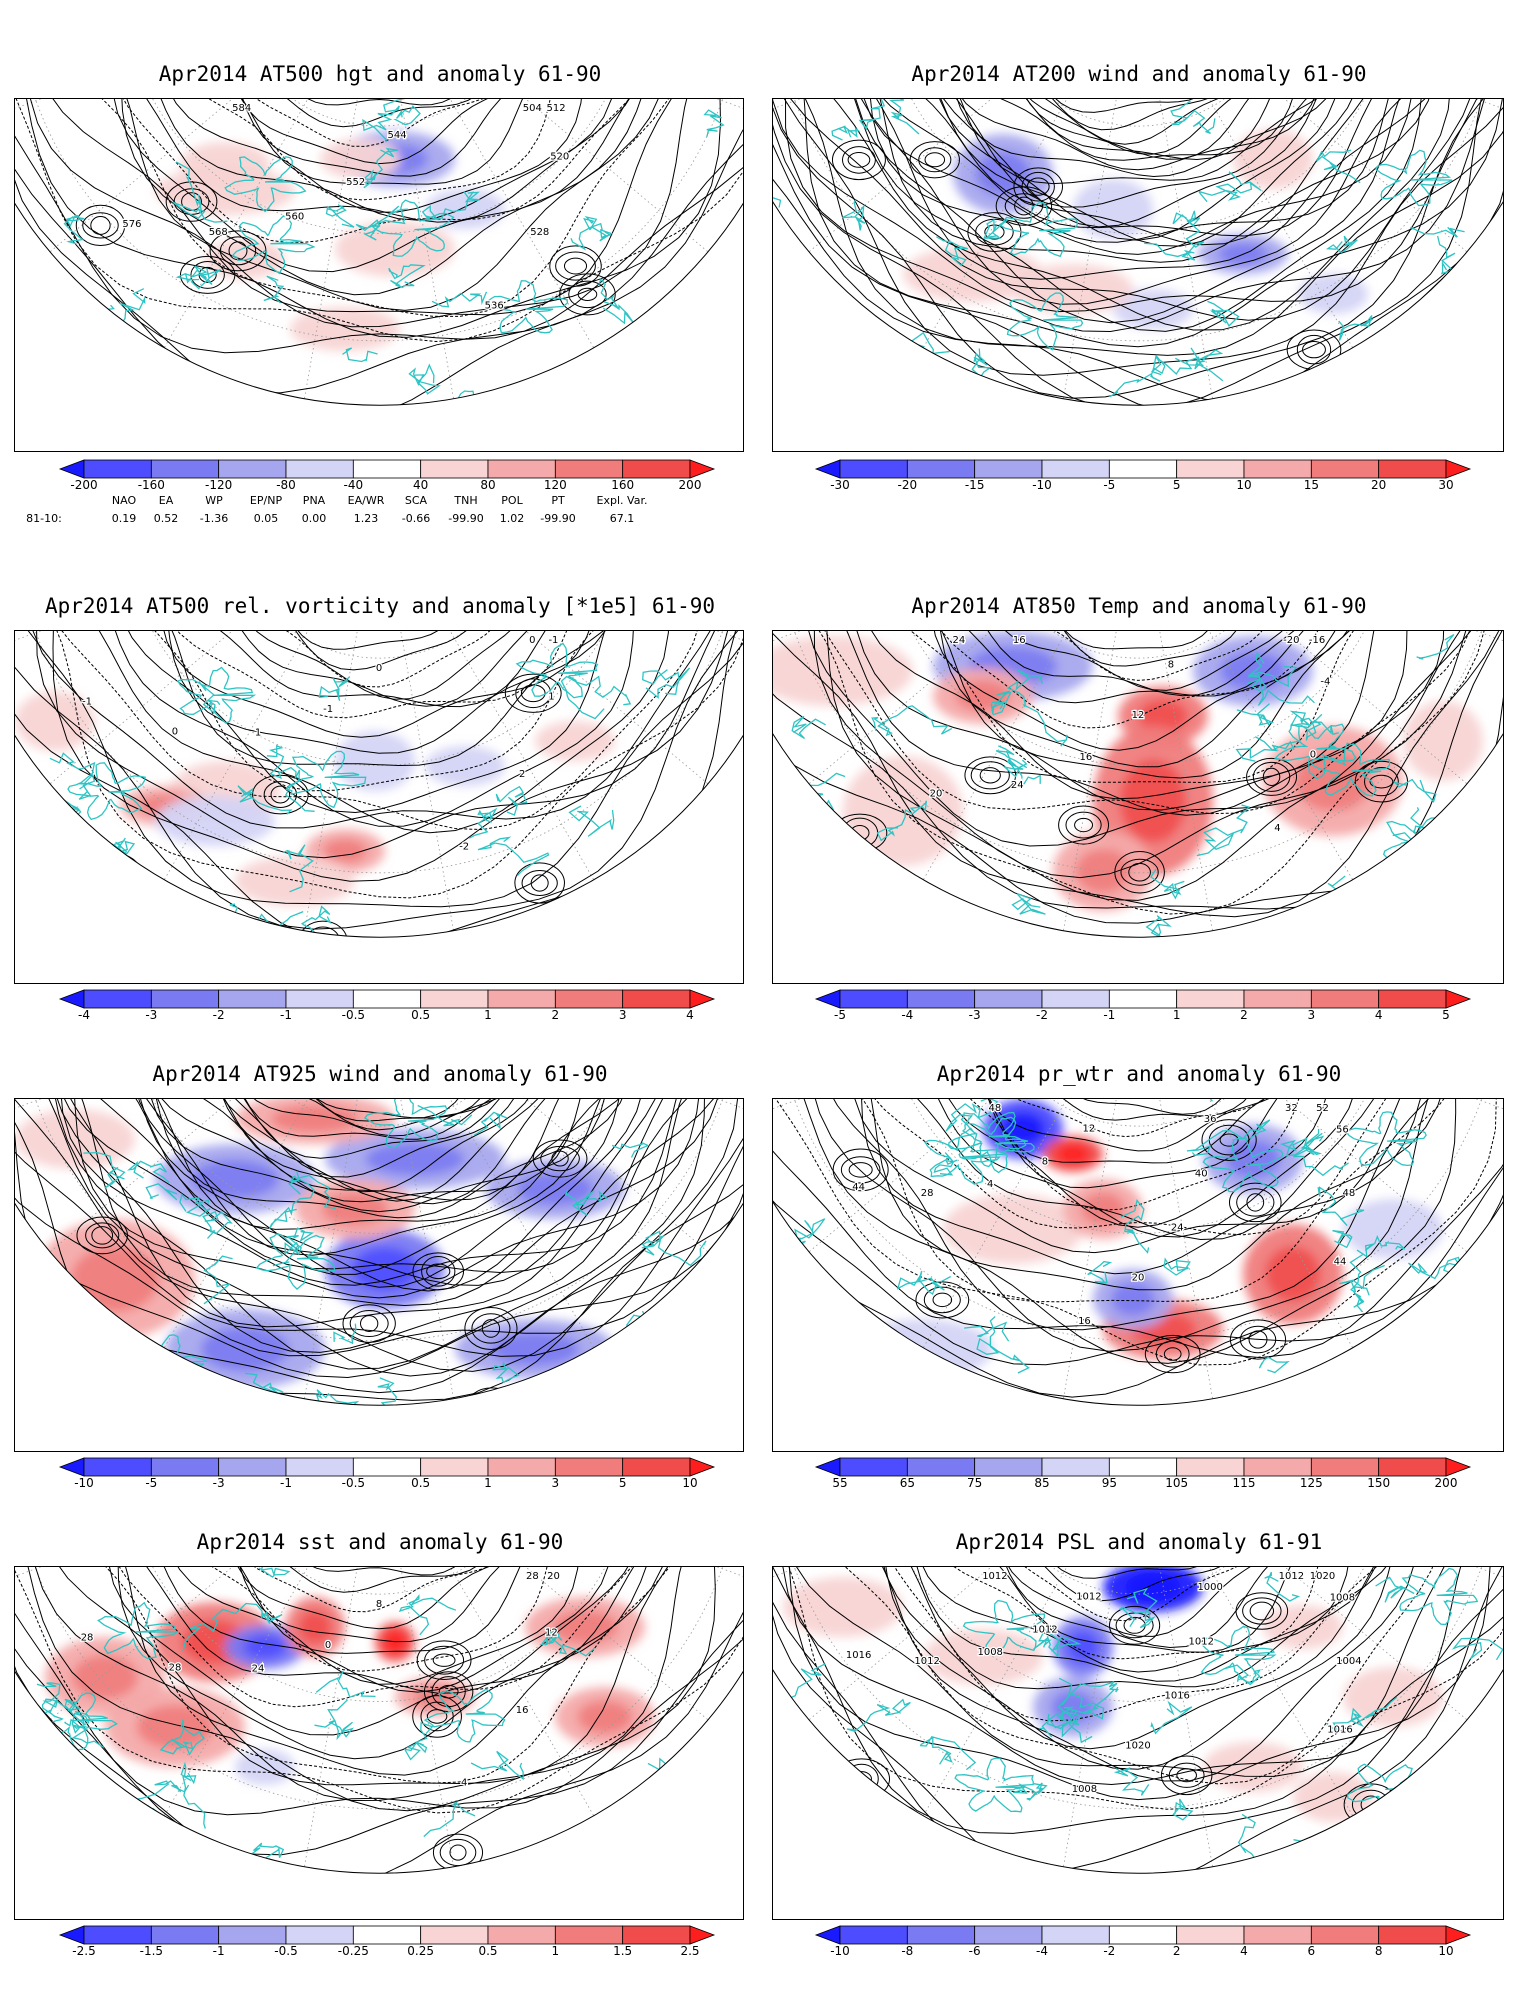  What do you see at coordinates (1291, 1576) in the screenshot?
I see `contour-label: 1012` at bounding box center [1291, 1576].